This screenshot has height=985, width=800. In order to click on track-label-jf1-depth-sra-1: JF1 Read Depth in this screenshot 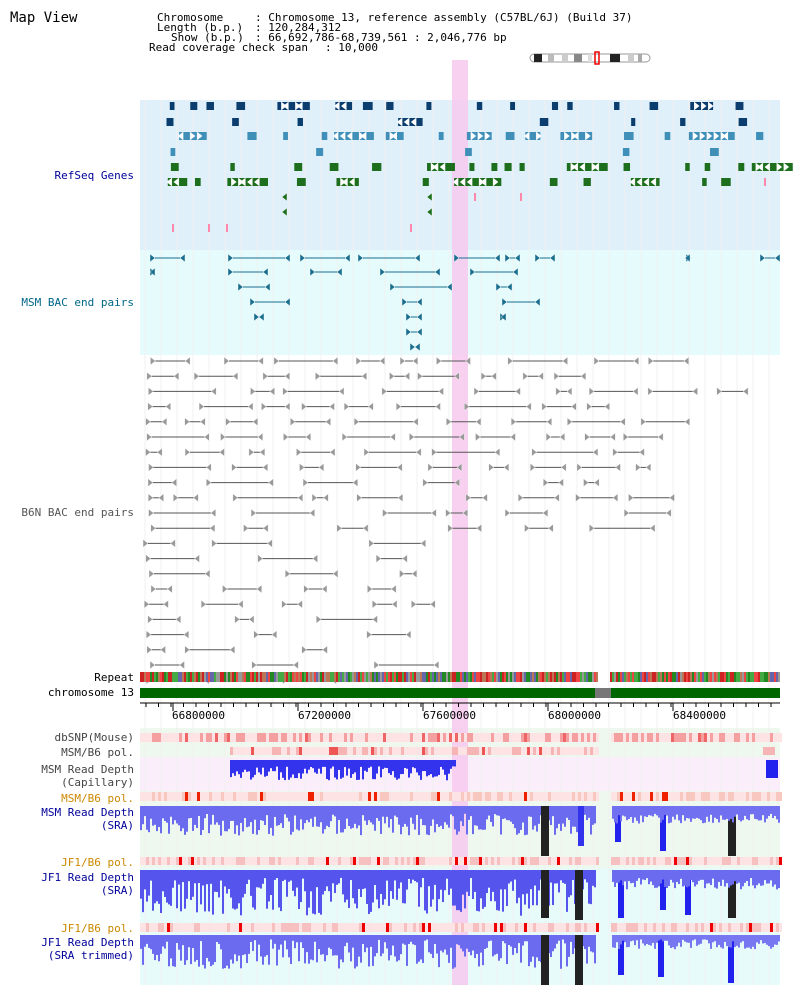, I will do `click(87, 877)`.